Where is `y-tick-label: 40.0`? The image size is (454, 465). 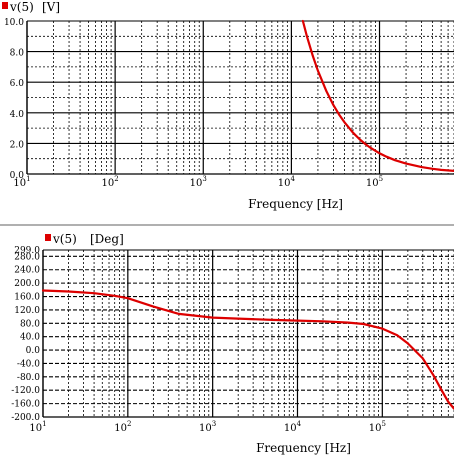
y-tick-label: 40.0 is located at coordinates (30, 338).